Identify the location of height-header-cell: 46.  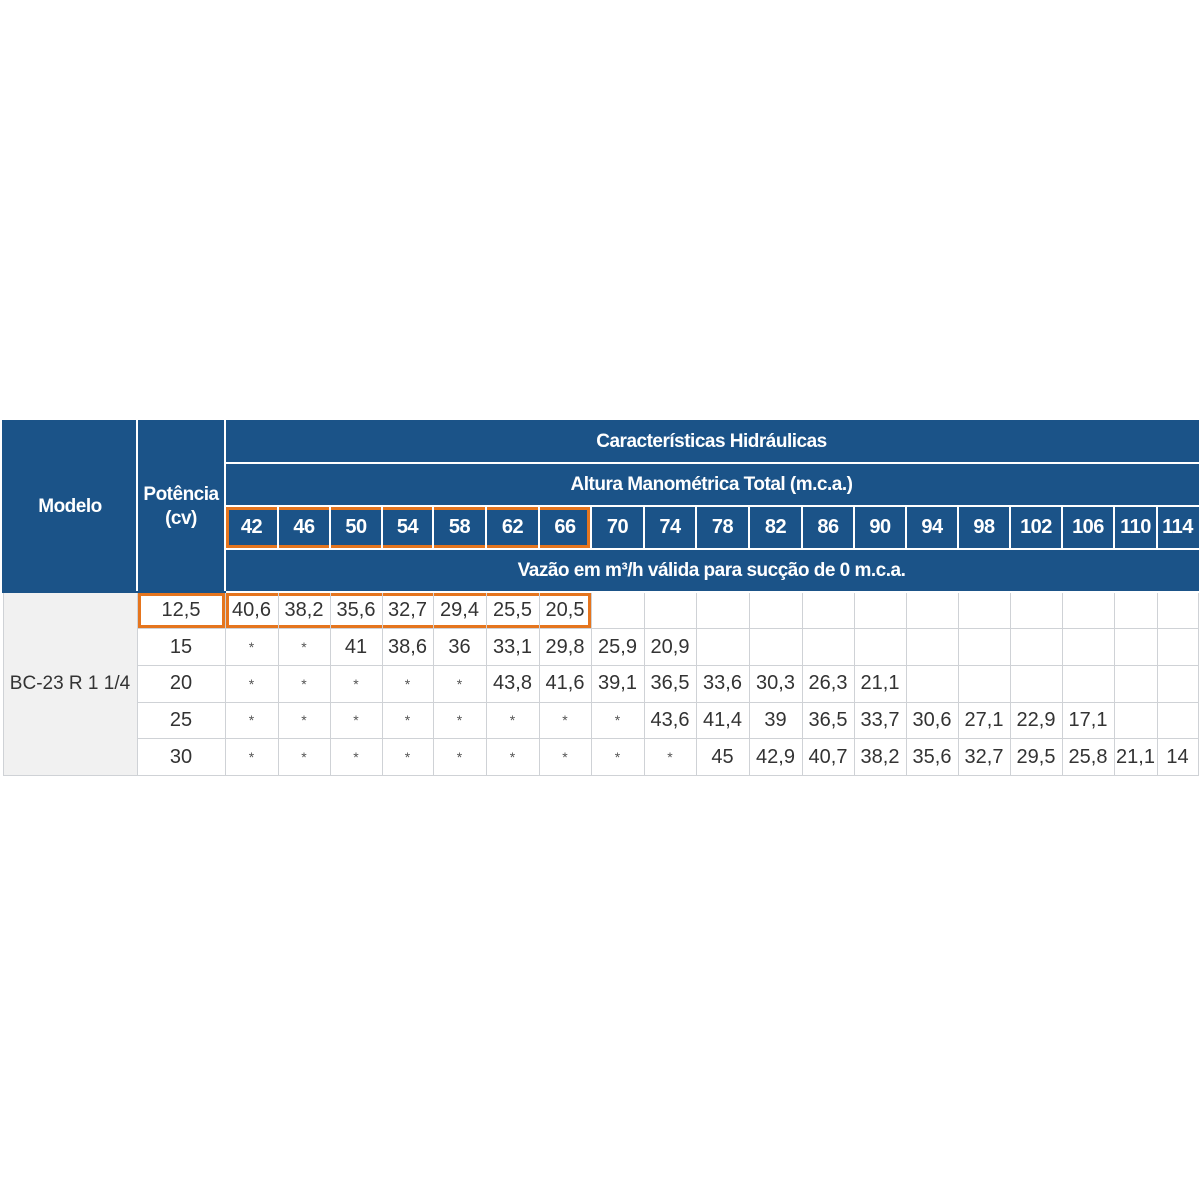
(304, 527).